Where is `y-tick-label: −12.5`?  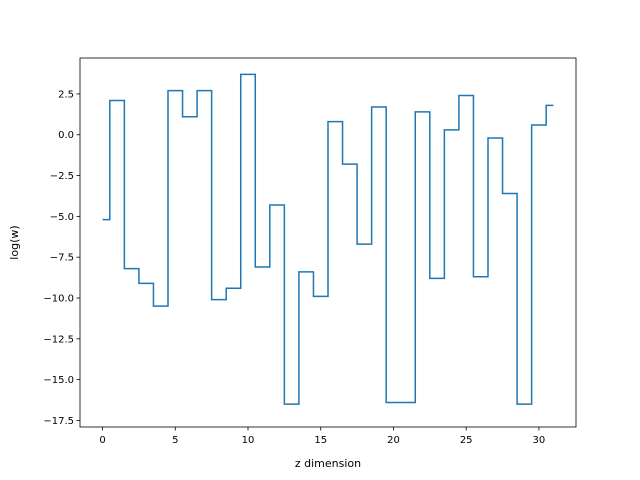 y-tick-label: −12.5 is located at coordinates (58, 339).